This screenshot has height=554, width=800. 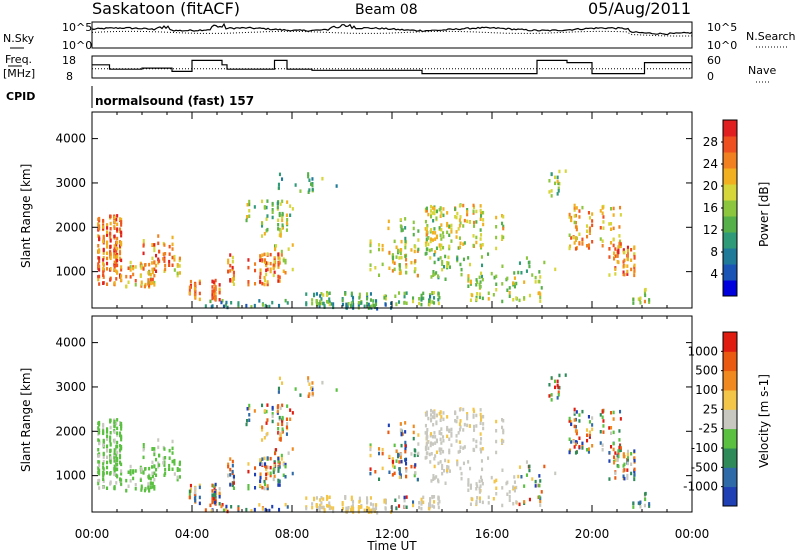 I want to click on colorbar-swatch, so click(x=730, y=208).